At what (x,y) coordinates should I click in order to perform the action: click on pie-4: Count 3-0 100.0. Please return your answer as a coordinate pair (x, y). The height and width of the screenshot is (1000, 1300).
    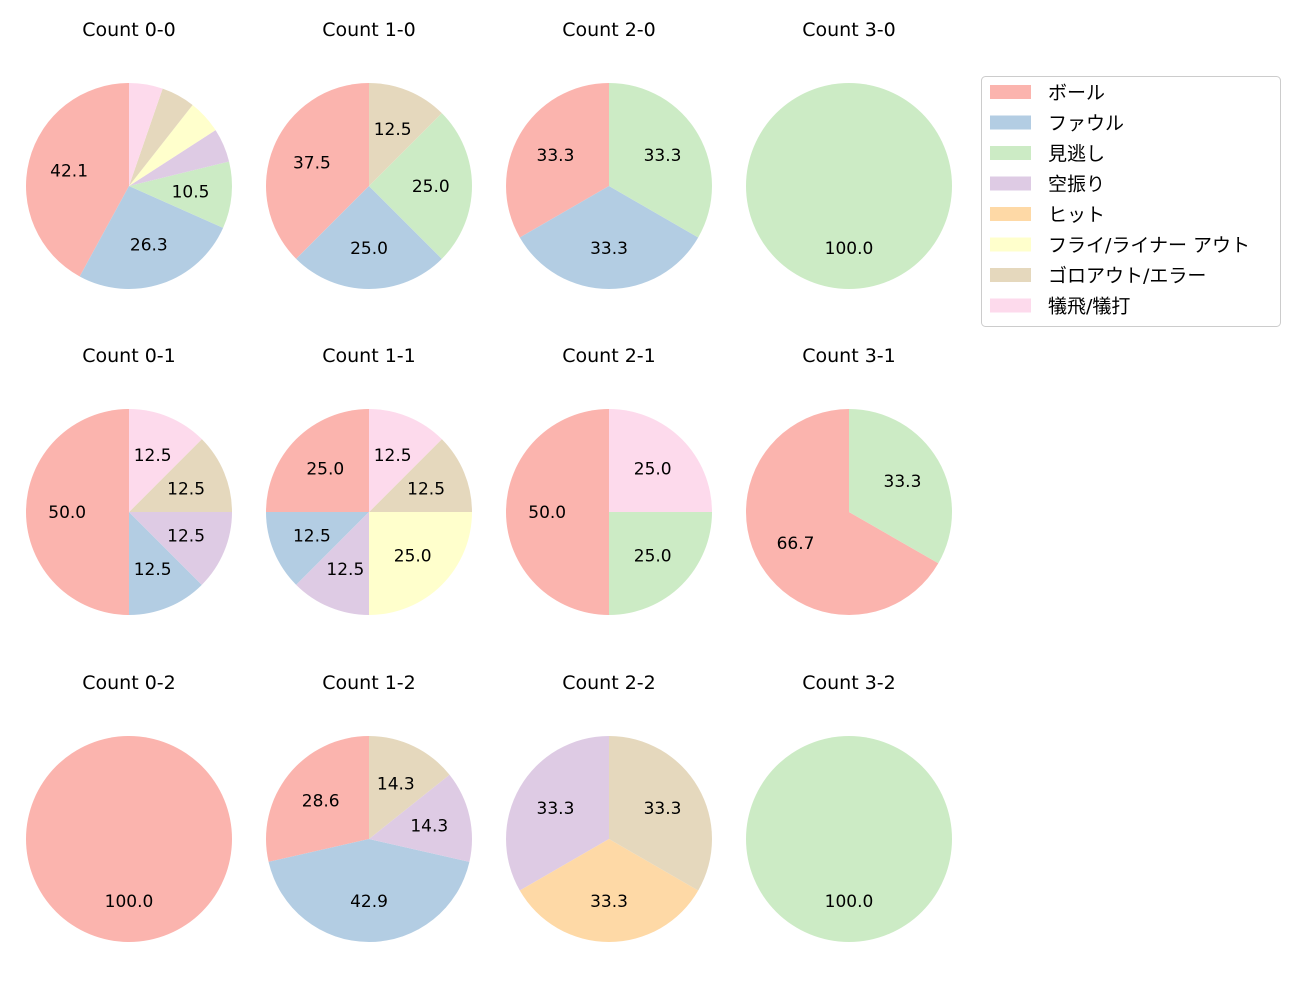
    Looking at the image, I should click on (849, 154).